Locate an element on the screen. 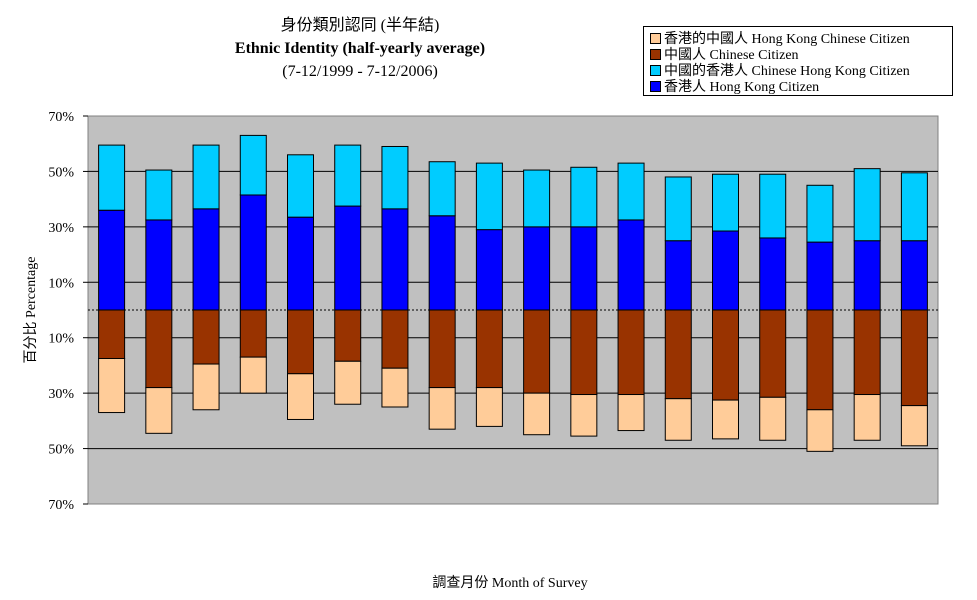  chart-period: (7-12/1999 - 7-12/2006) is located at coordinates (360, 71).